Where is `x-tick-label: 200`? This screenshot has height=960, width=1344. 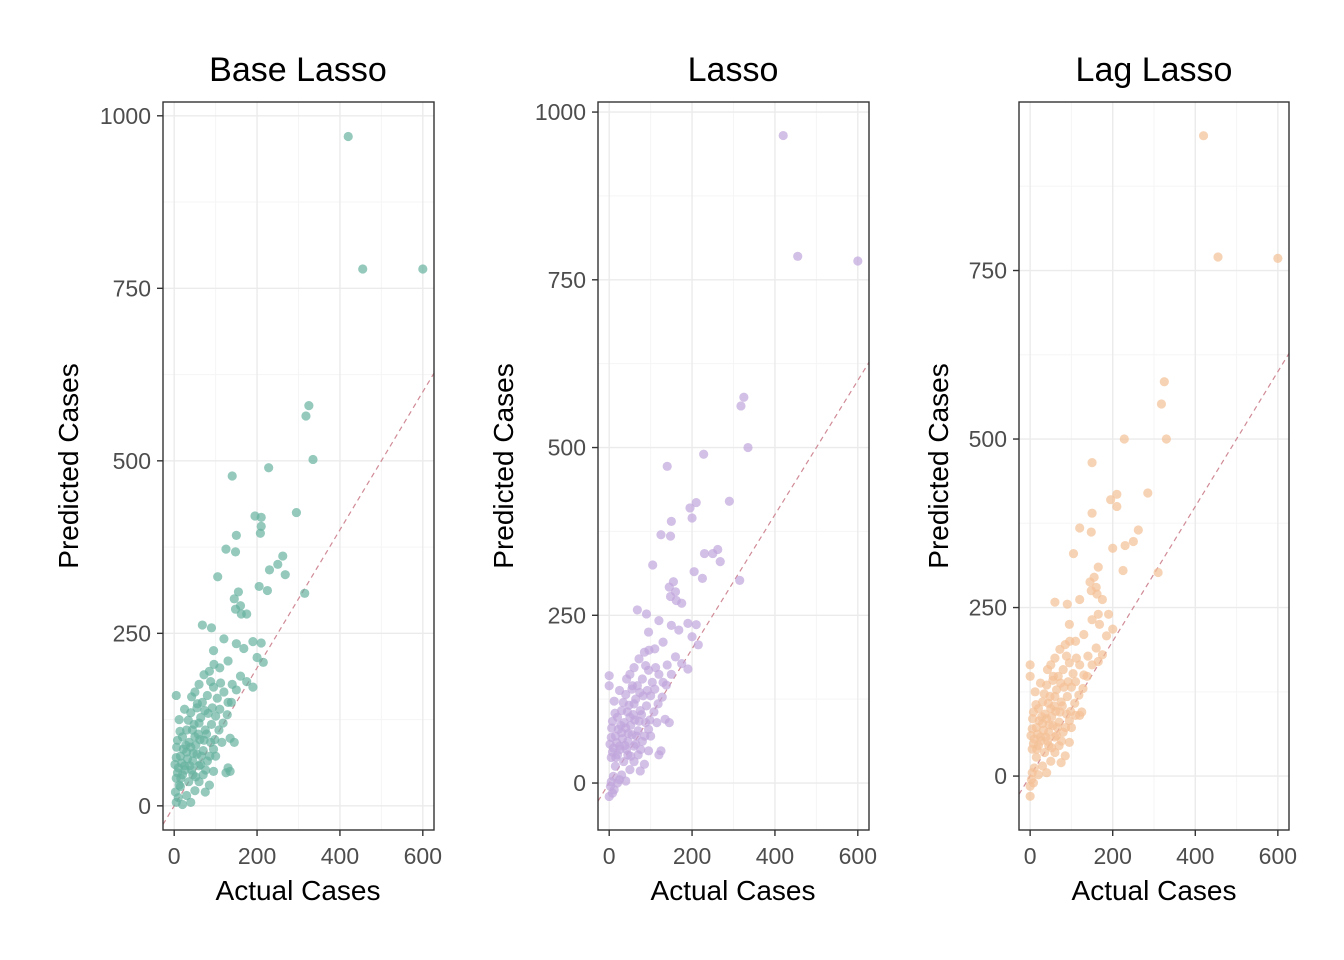
x-tick-label: 200 is located at coordinates (1113, 856).